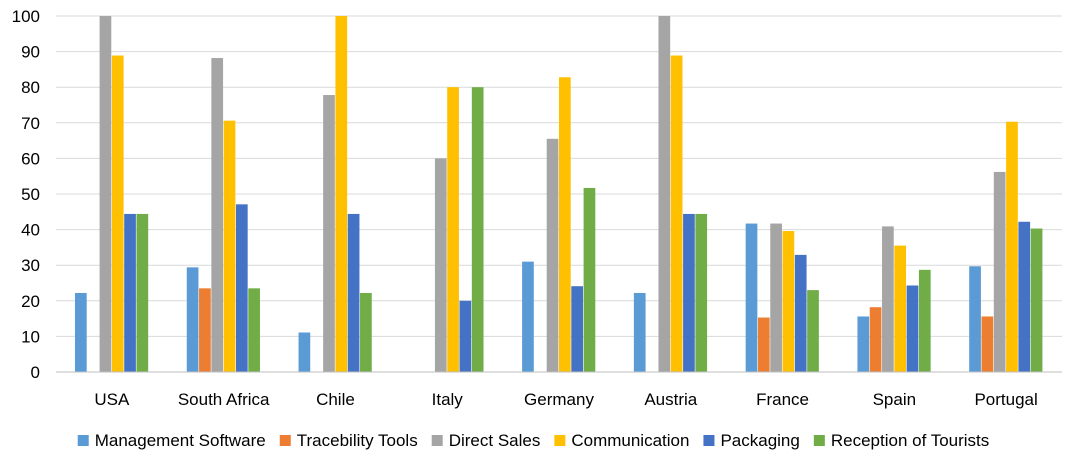  I want to click on bar-communication-usa, so click(117, 214).